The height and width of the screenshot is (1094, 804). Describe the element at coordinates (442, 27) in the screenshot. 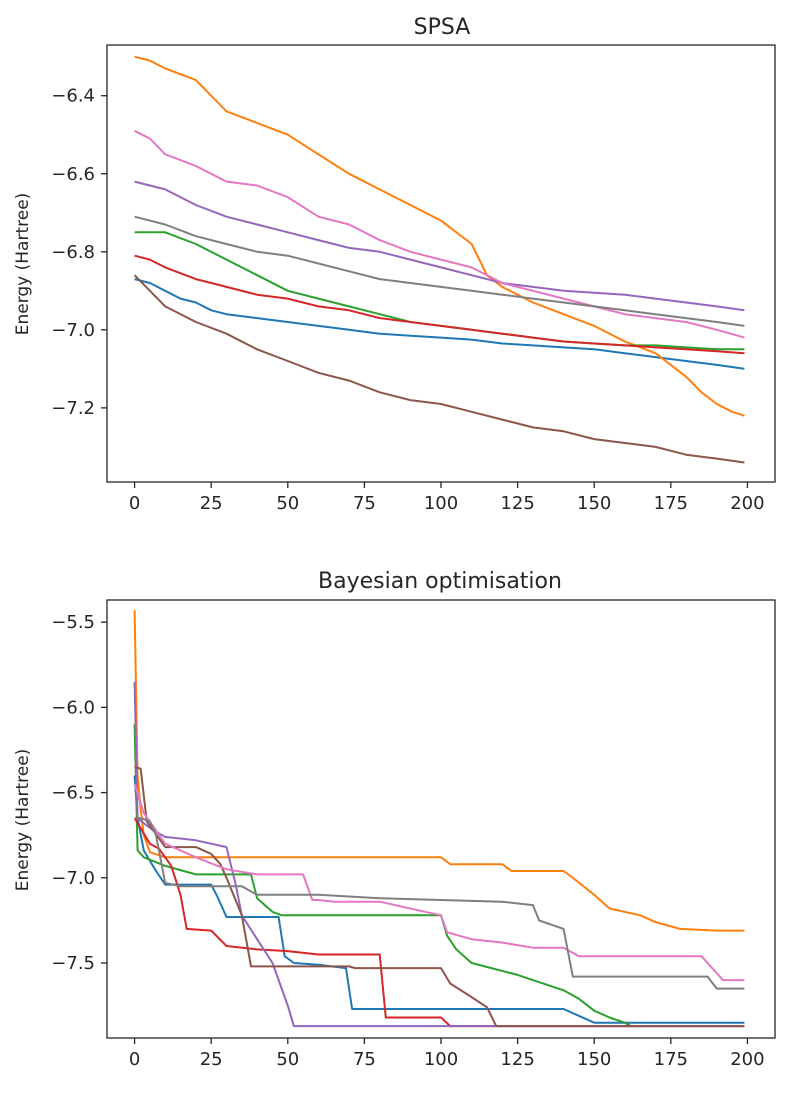

I see `chart-title: SPSA` at that location.